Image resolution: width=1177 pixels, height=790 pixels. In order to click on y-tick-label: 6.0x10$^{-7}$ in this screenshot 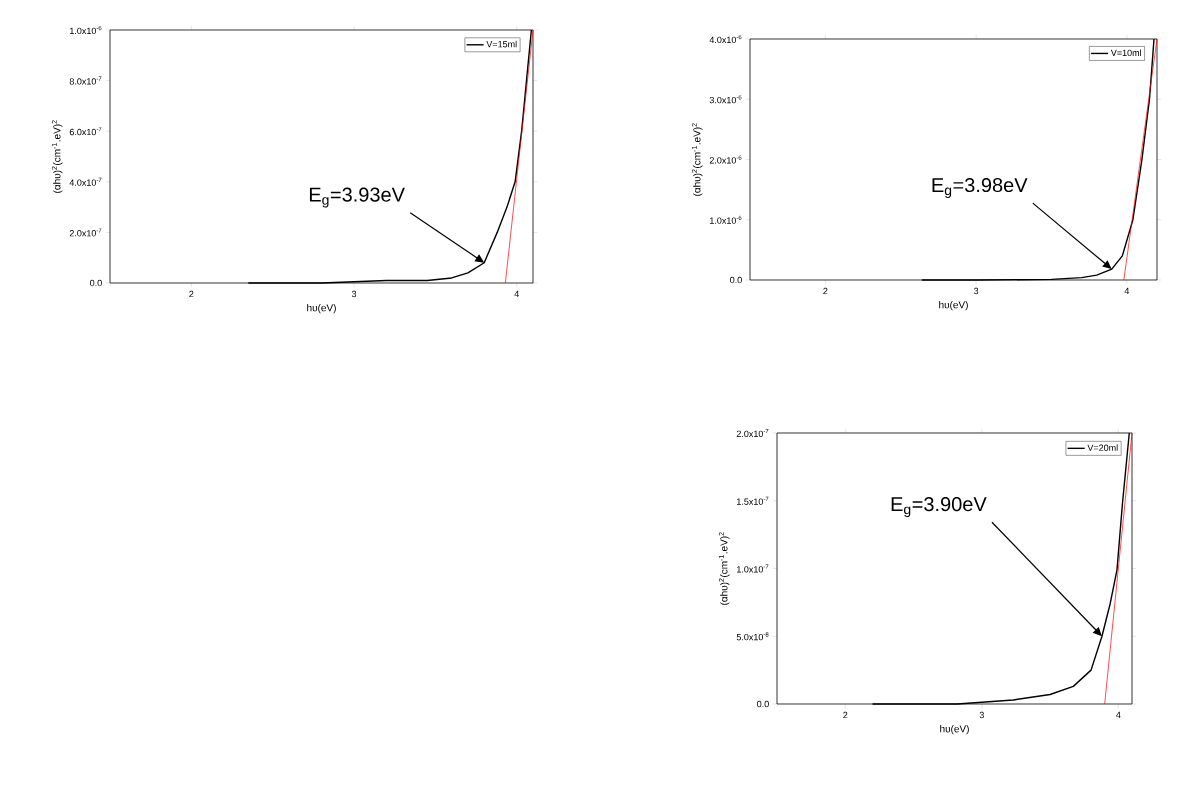, I will do `click(85, 131)`.